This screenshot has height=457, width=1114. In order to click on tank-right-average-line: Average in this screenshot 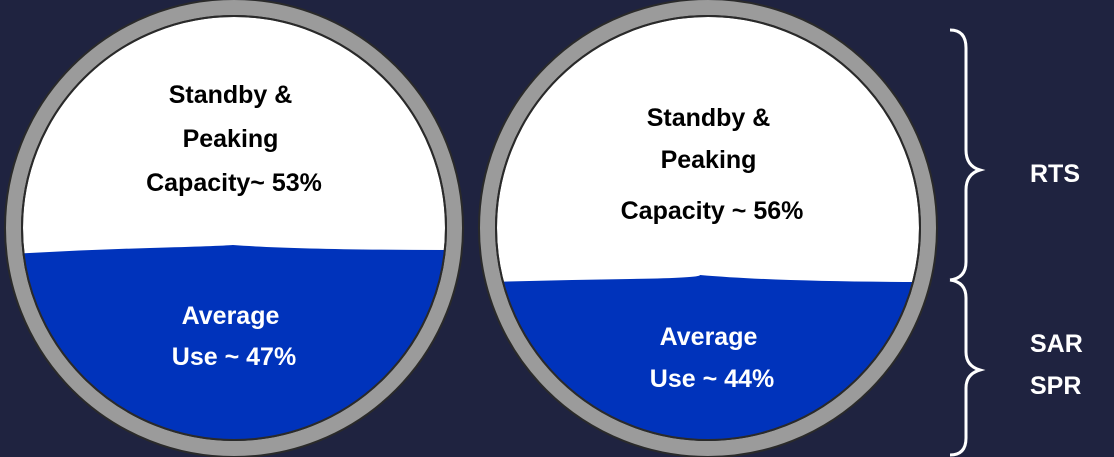, I will do `click(709, 337)`.